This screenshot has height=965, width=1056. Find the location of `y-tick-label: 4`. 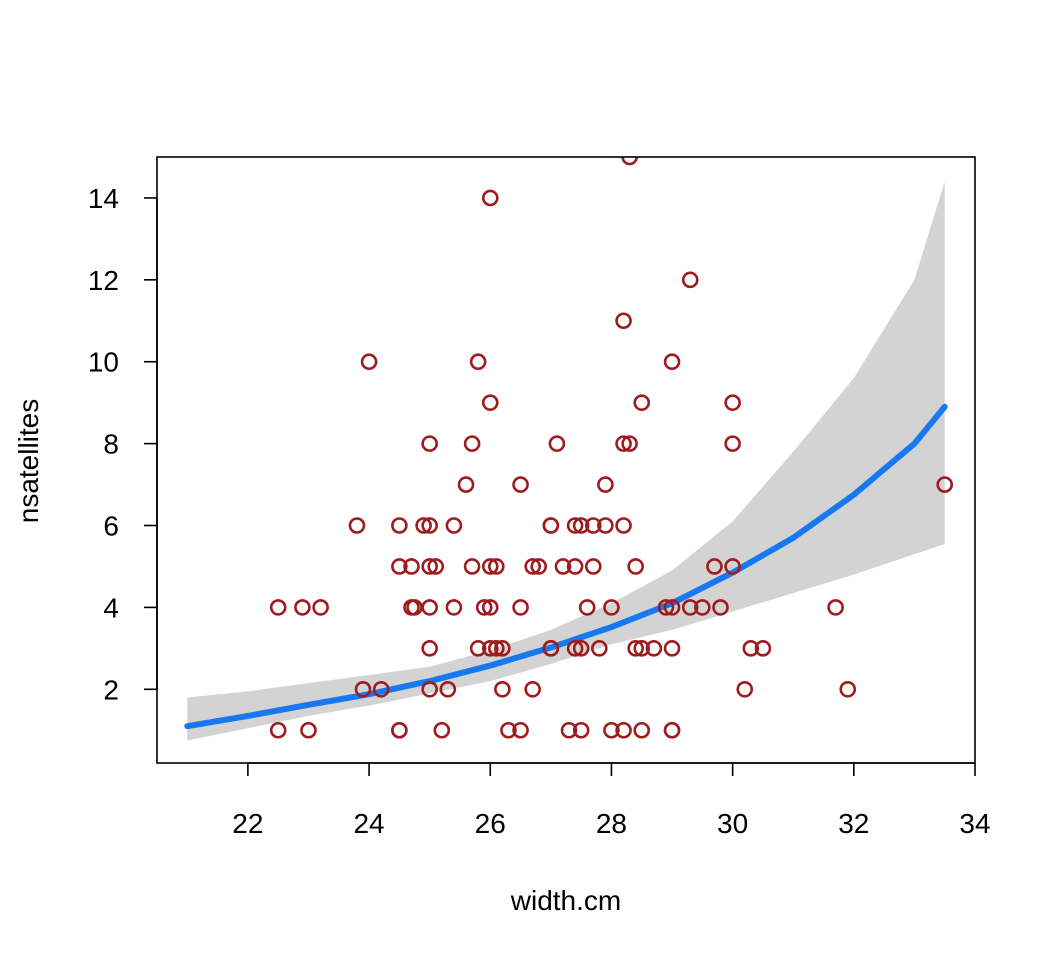

y-tick-label: 4 is located at coordinates (111, 607).